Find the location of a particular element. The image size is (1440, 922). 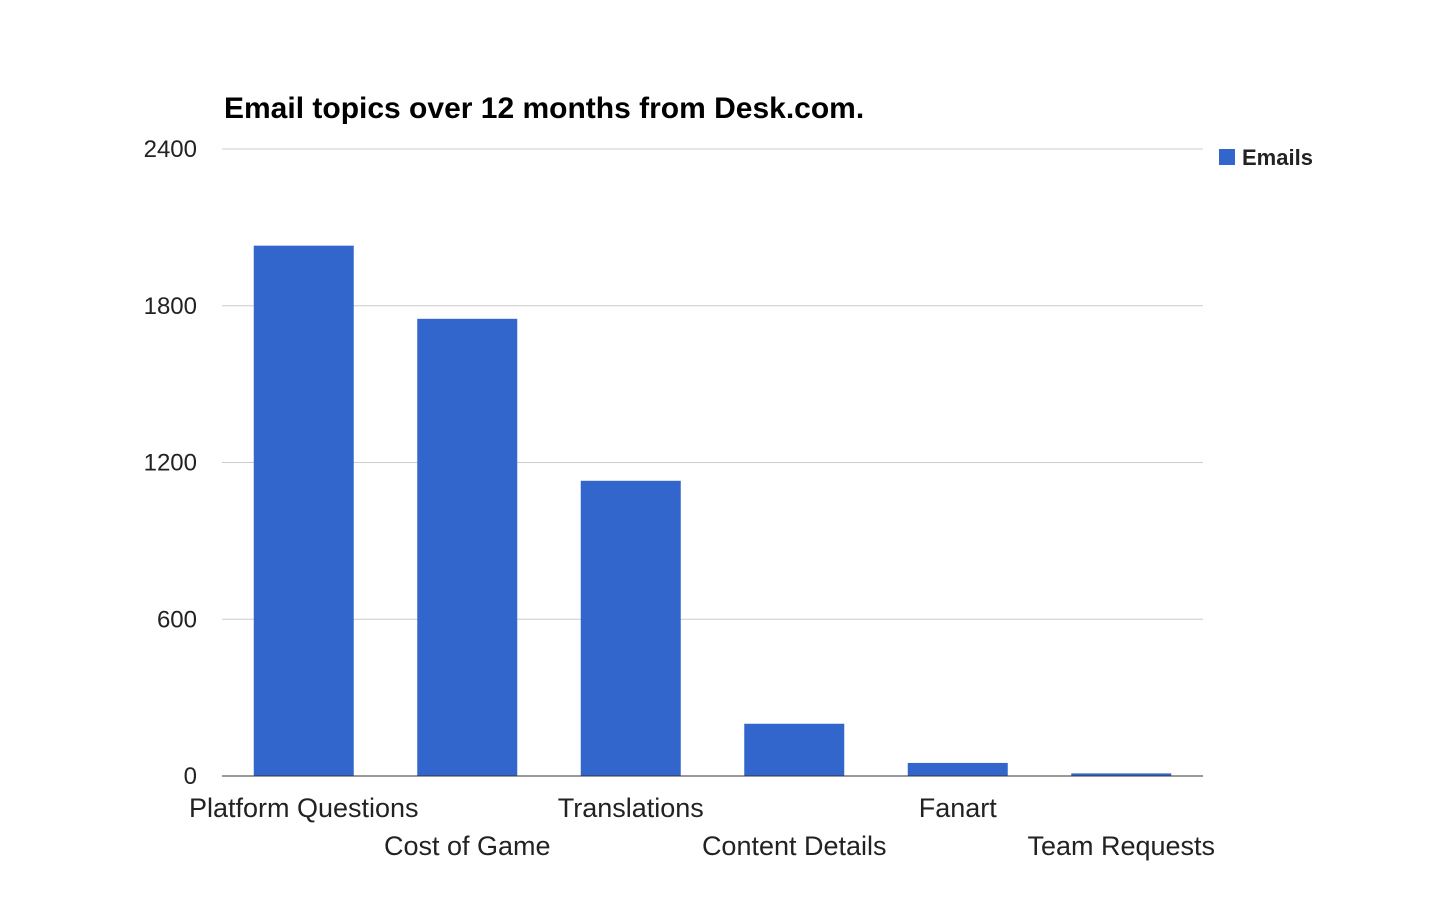

y-tick-label: 2400 is located at coordinates (170, 149).